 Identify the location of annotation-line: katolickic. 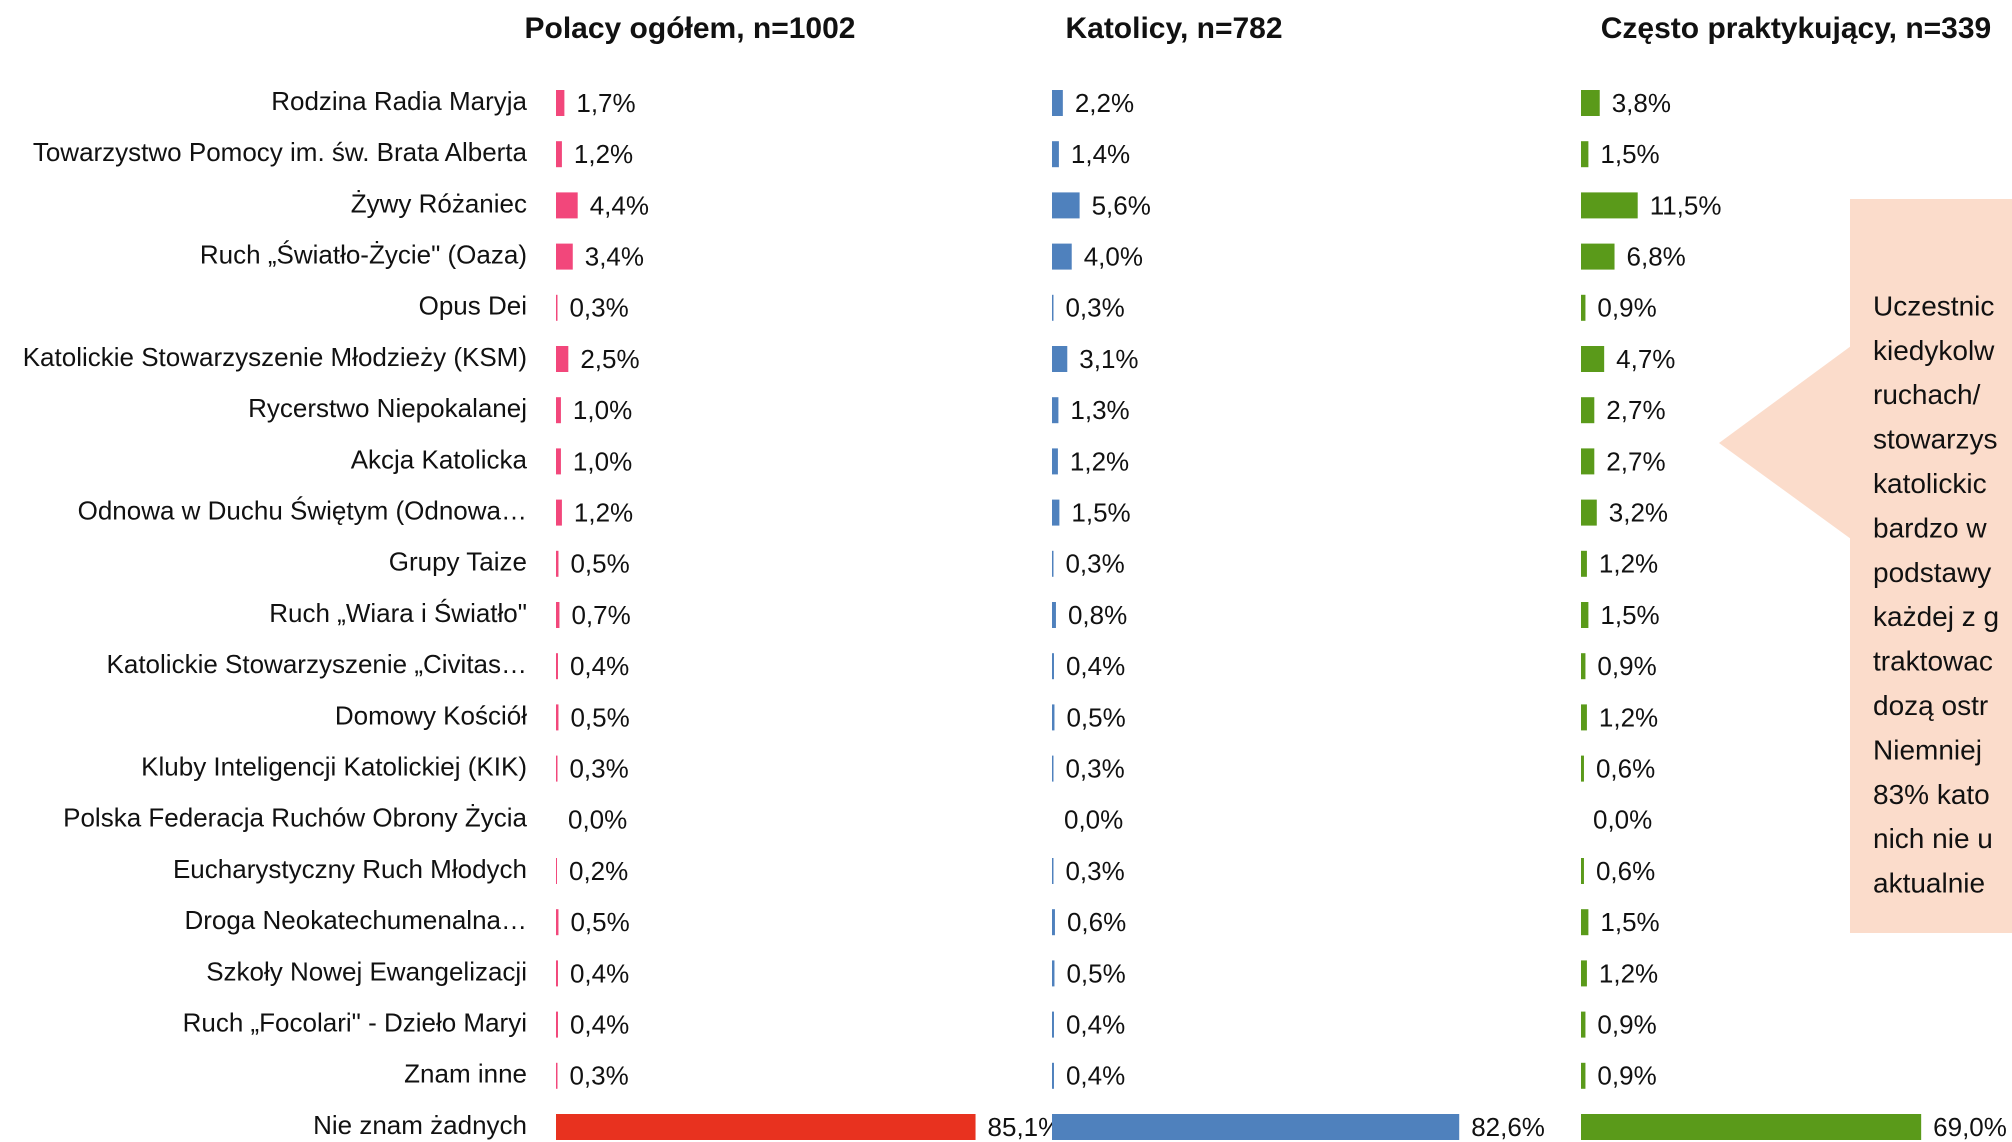
(1930, 483).